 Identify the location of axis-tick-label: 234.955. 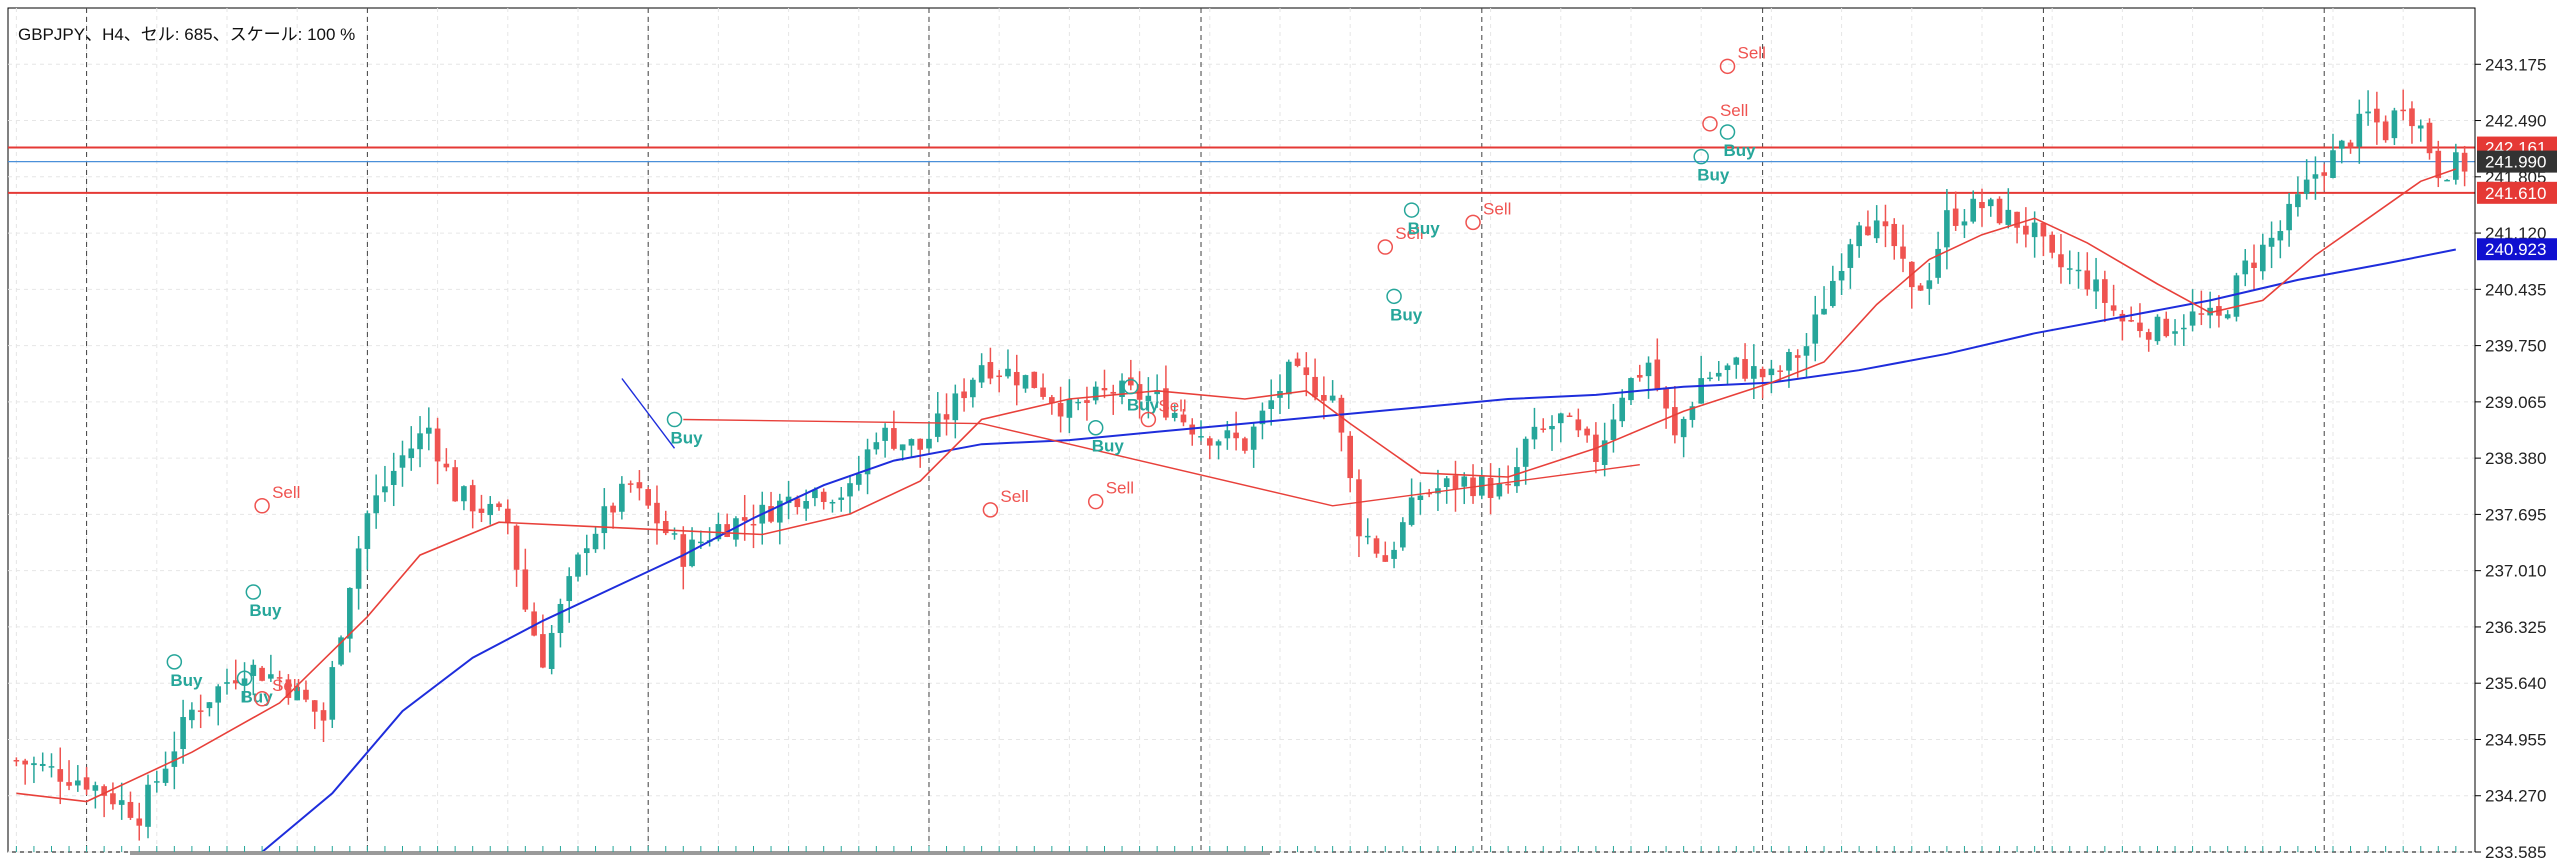
(2515, 739).